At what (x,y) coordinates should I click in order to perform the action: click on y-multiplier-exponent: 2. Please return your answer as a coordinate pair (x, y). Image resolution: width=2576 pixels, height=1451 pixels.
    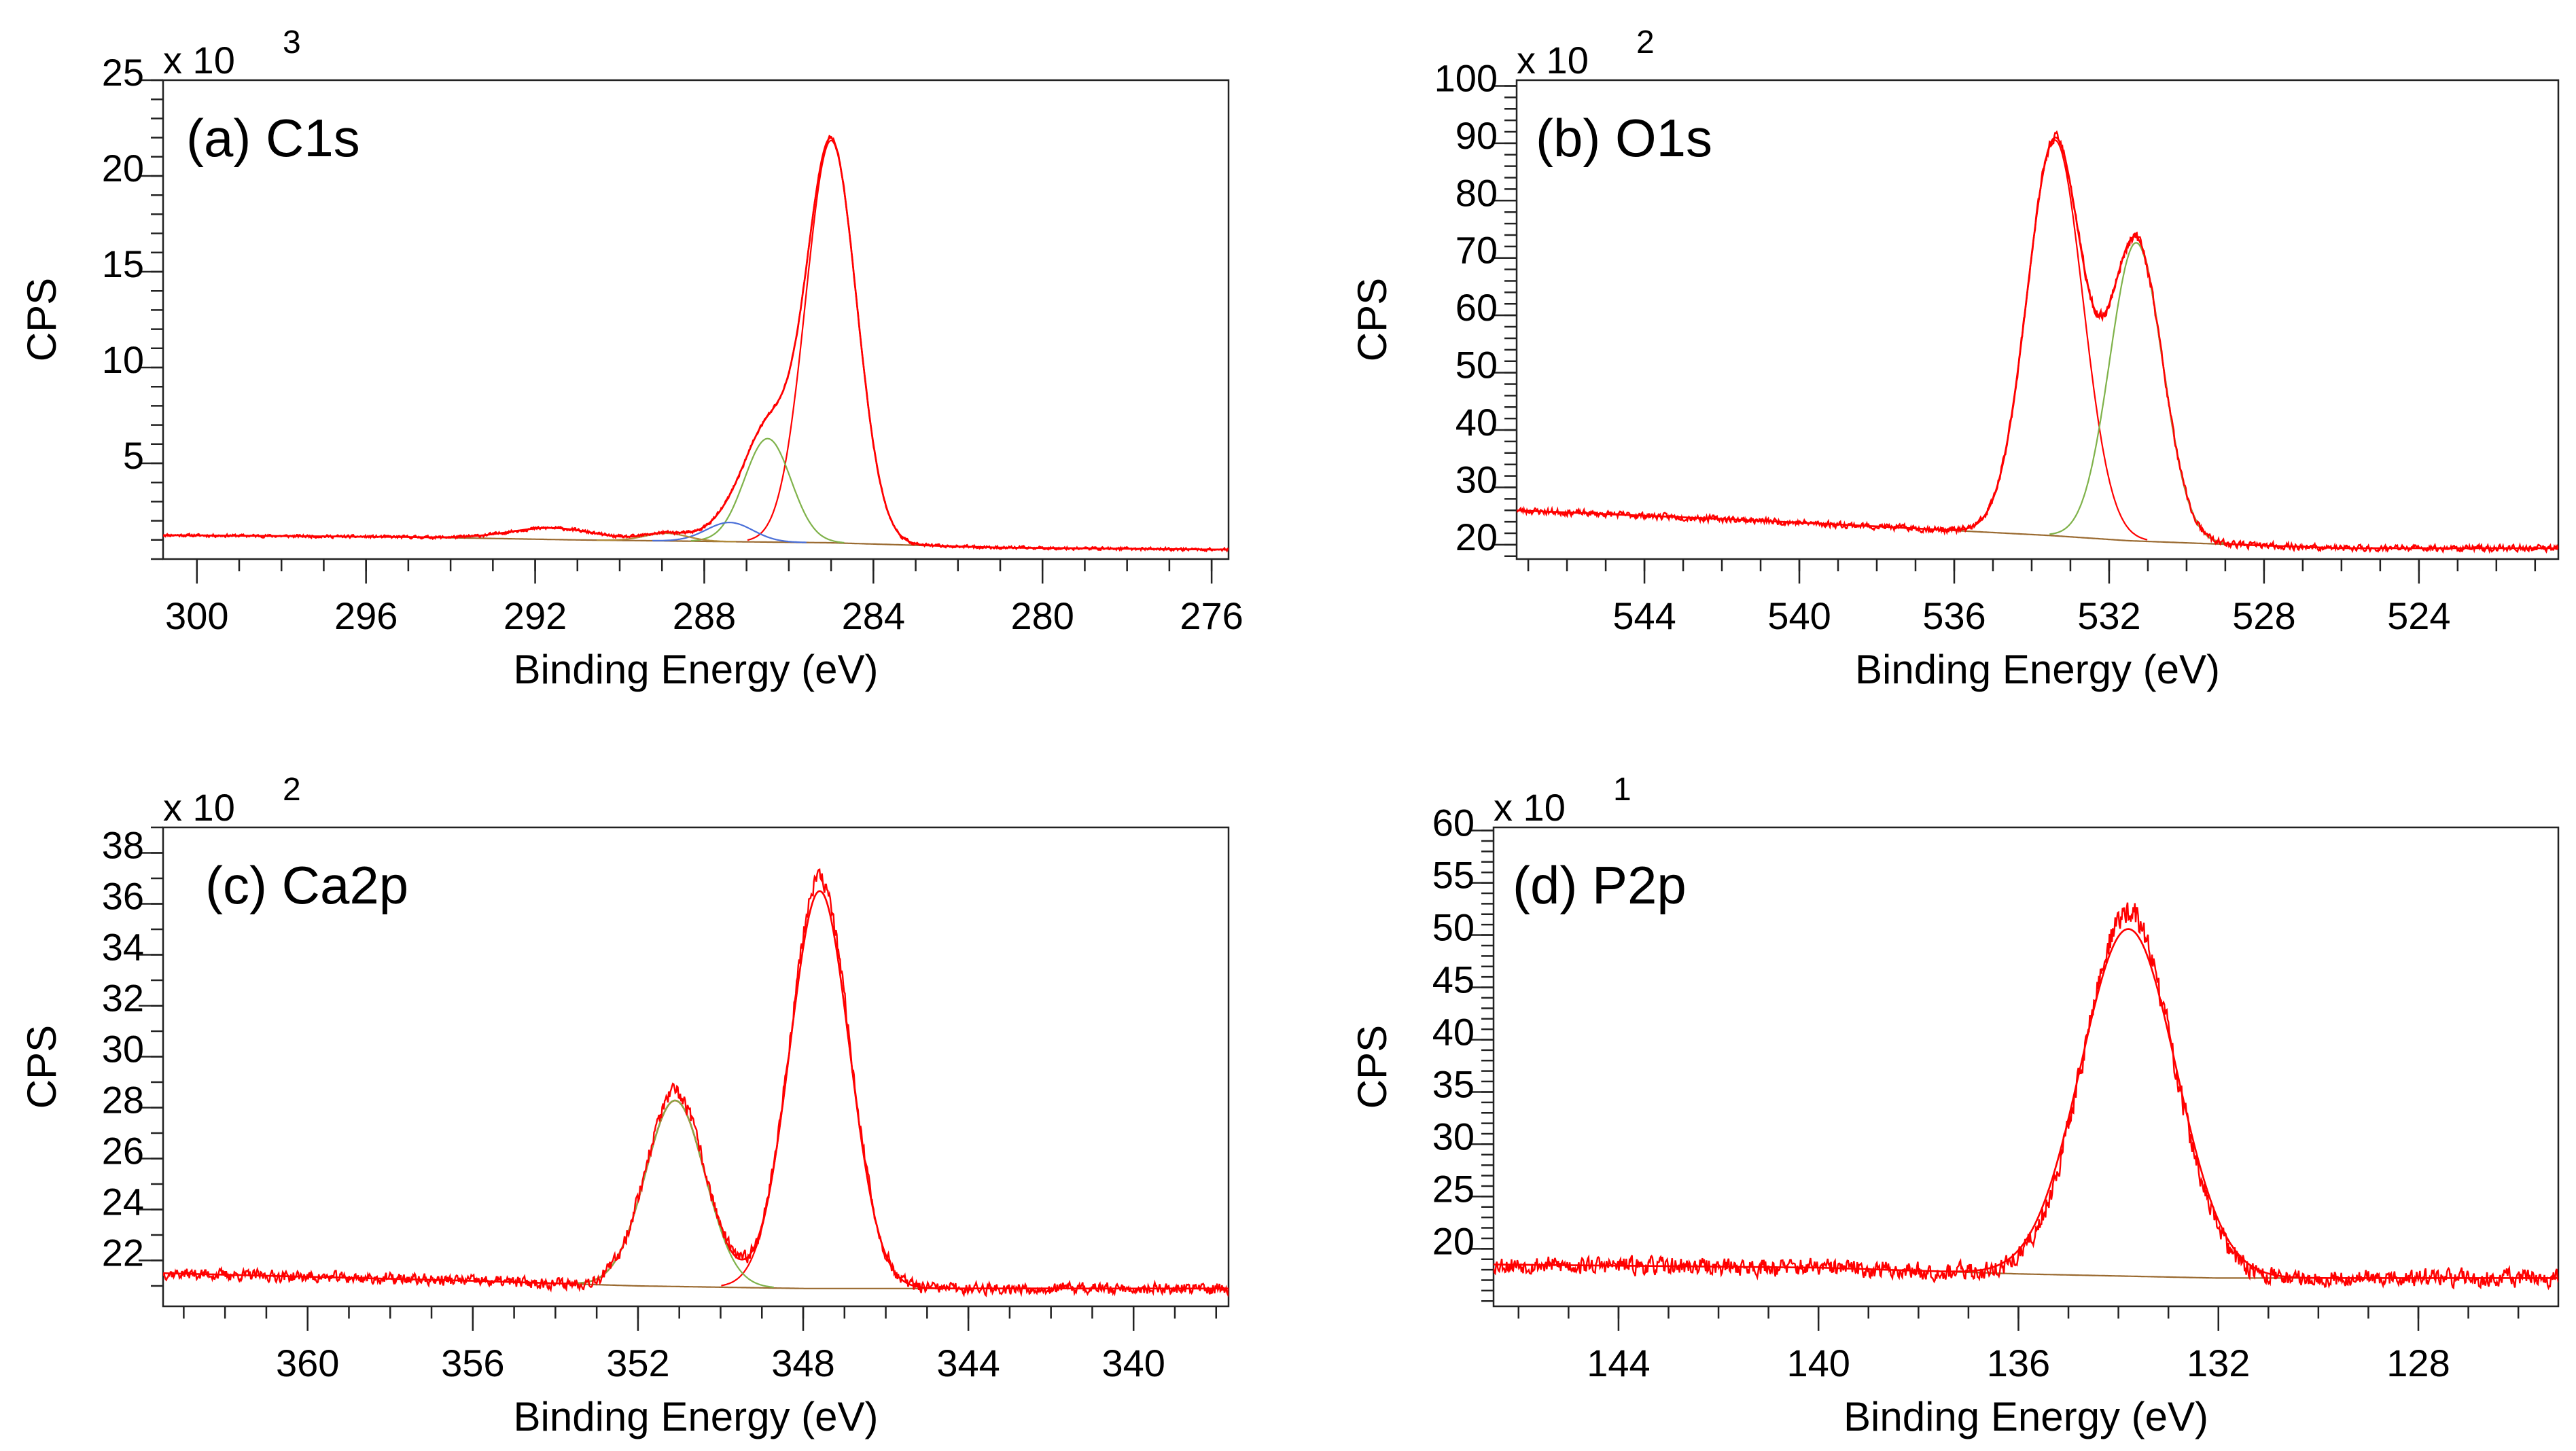
    Looking at the image, I should click on (1645, 42).